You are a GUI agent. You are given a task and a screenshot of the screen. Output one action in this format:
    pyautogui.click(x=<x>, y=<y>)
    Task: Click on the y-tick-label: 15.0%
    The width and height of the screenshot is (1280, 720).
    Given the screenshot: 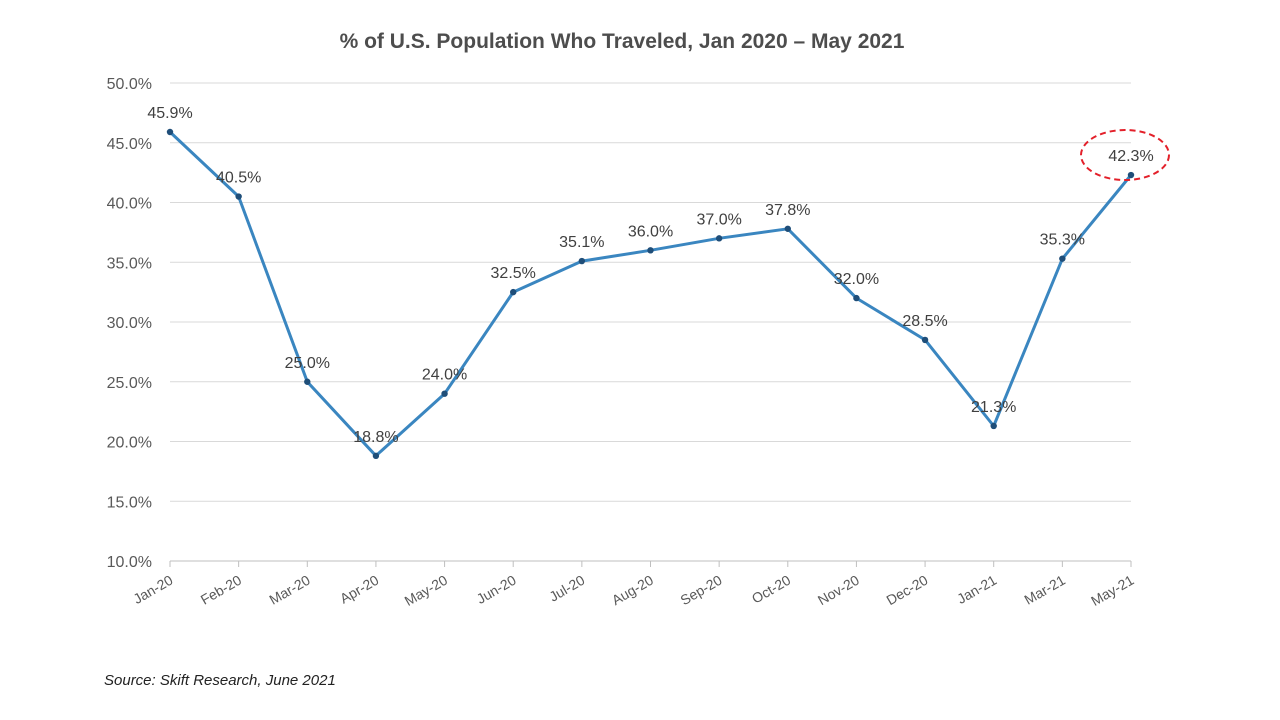 What is the action you would take?
    pyautogui.click(x=129, y=502)
    